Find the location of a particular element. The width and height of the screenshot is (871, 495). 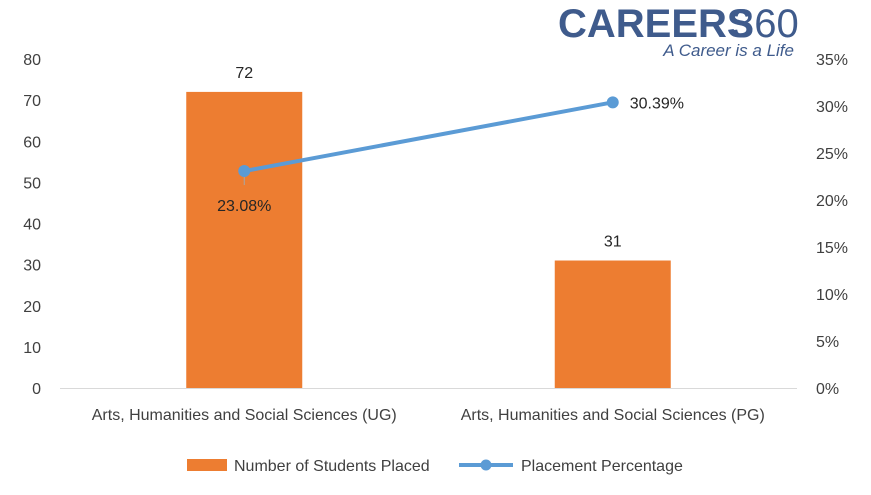

legend-swatch-bar is located at coordinates (207, 465).